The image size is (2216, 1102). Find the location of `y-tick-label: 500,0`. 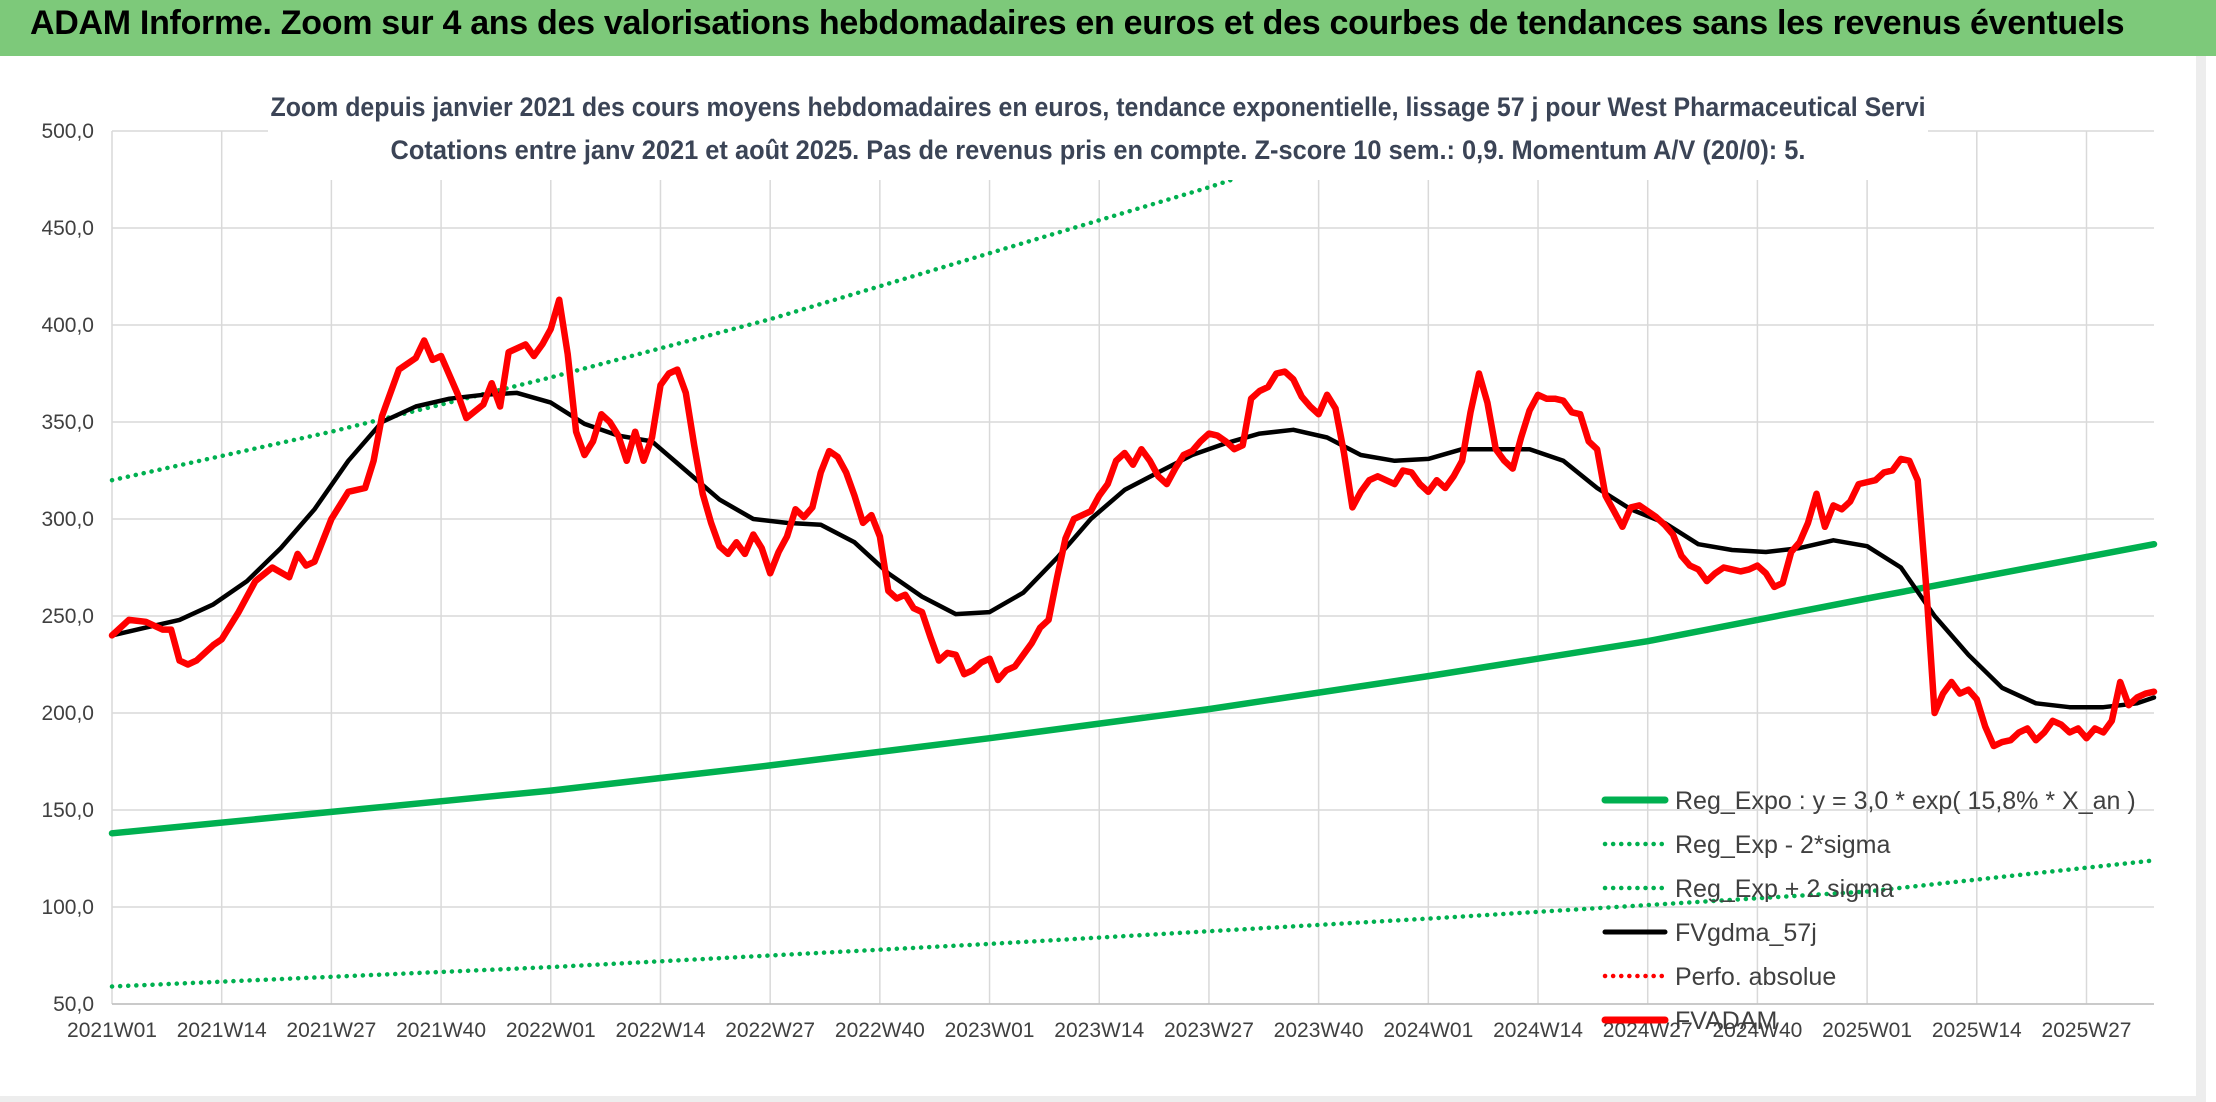

y-tick-label: 500,0 is located at coordinates (67, 131).